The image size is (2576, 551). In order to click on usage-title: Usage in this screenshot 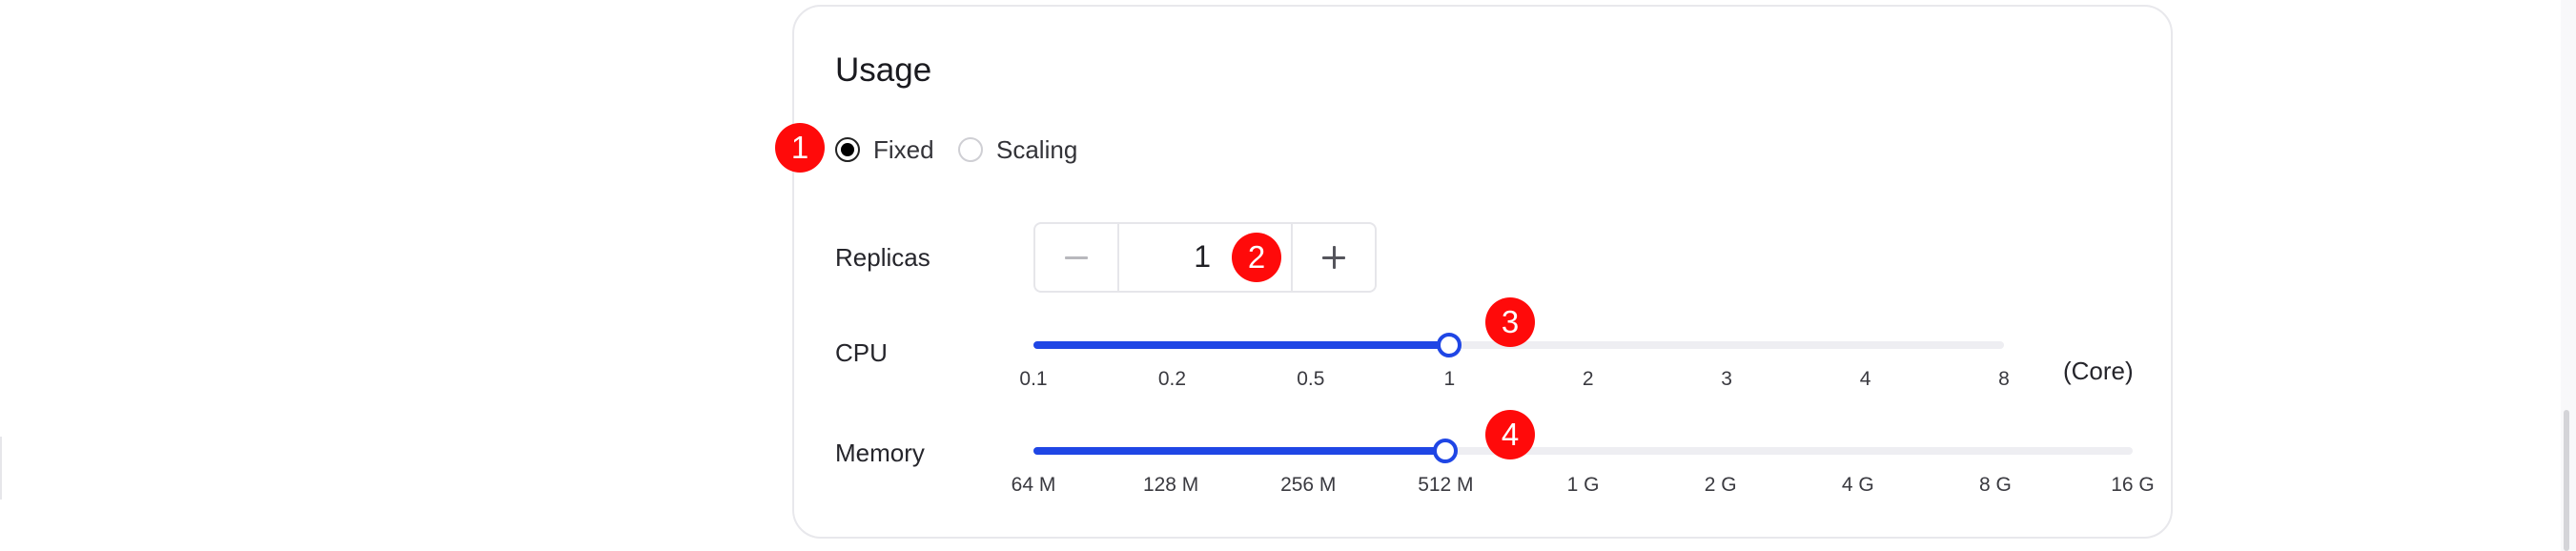, I will do `click(884, 70)`.